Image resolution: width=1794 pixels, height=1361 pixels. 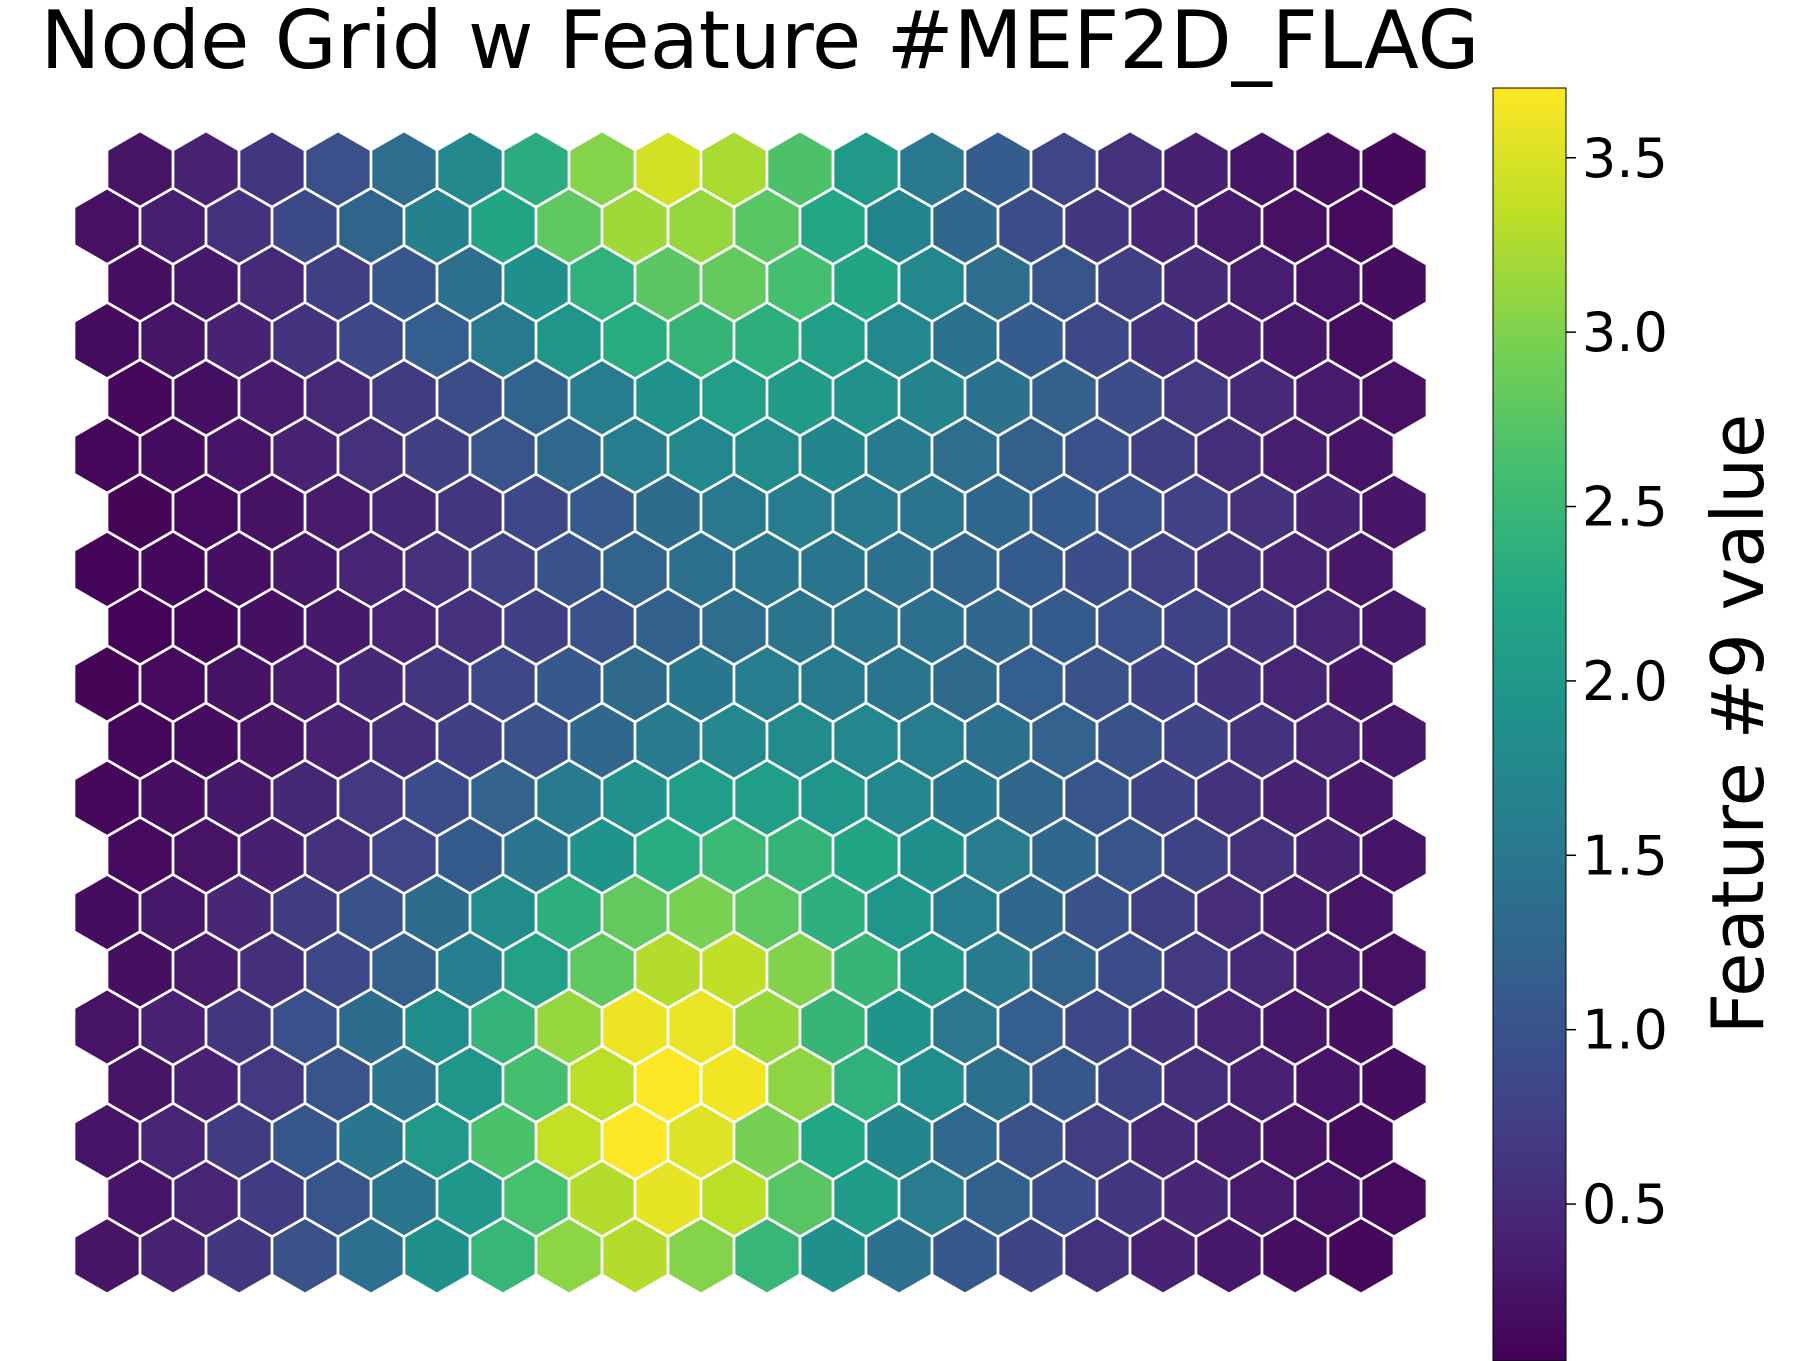 What do you see at coordinates (1625, 681) in the screenshot?
I see `colorbar-tick-label: 2.0` at bounding box center [1625, 681].